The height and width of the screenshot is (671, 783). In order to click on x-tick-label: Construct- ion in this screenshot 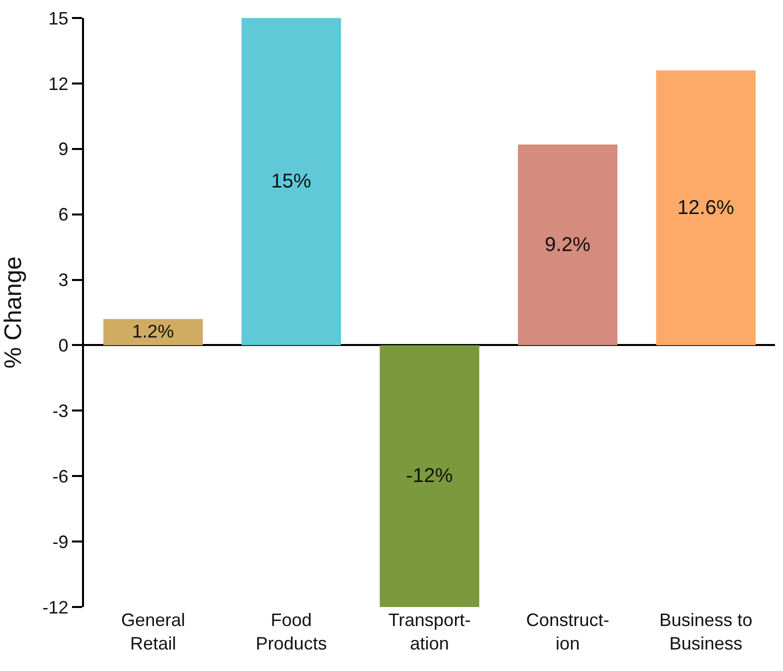, I will do `click(568, 632)`.